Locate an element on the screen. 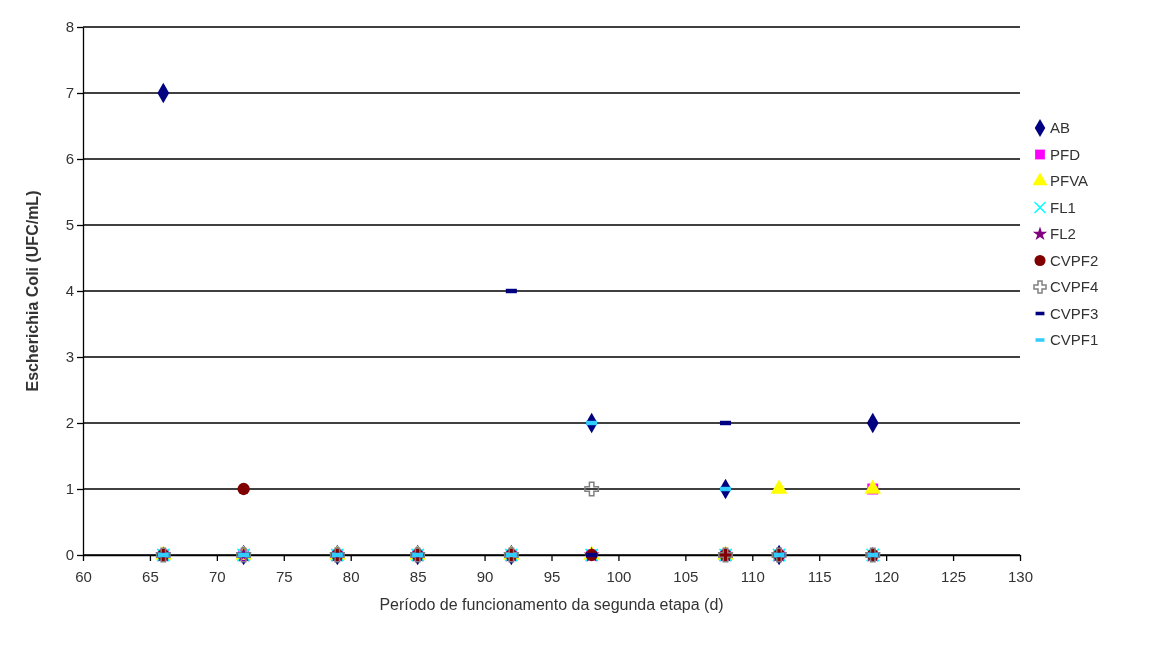 The image size is (1174, 648). x-tick-label: 110 is located at coordinates (752, 576).